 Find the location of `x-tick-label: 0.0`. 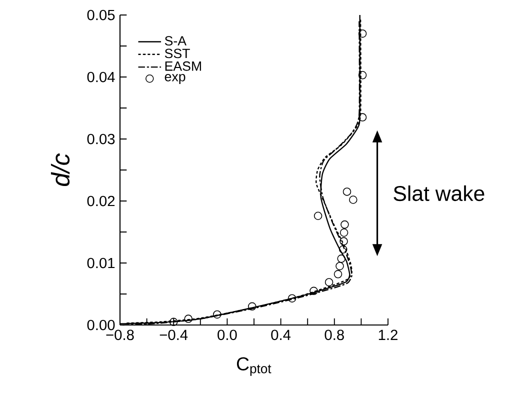

x-tick-label: 0.0 is located at coordinates (227, 335).